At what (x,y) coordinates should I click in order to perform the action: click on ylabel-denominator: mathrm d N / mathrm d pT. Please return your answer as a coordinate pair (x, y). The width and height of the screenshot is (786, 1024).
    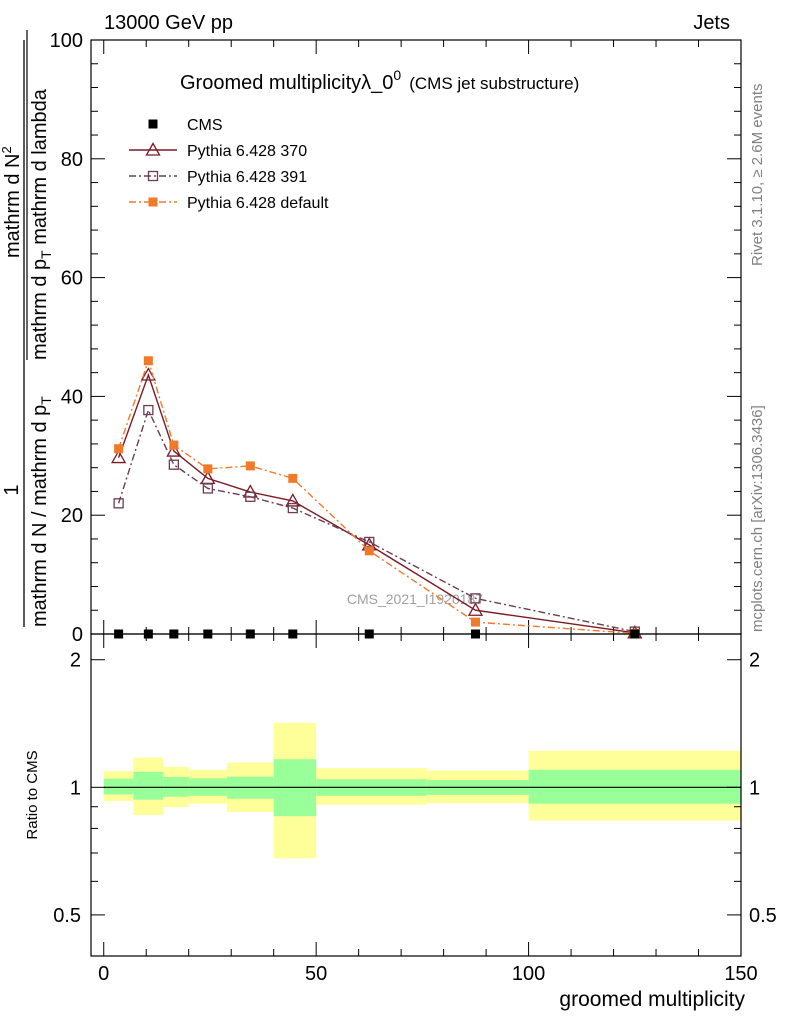
    Looking at the image, I should click on (41, 511).